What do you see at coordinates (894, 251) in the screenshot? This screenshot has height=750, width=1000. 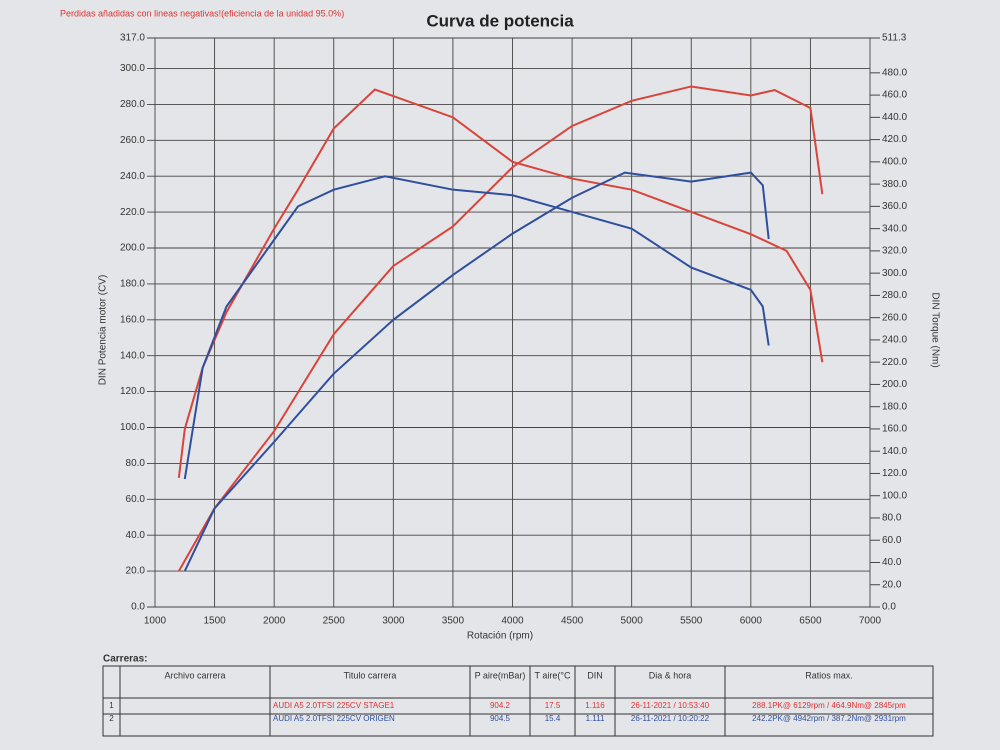 I see `y2-tick-label: 320.0` at bounding box center [894, 251].